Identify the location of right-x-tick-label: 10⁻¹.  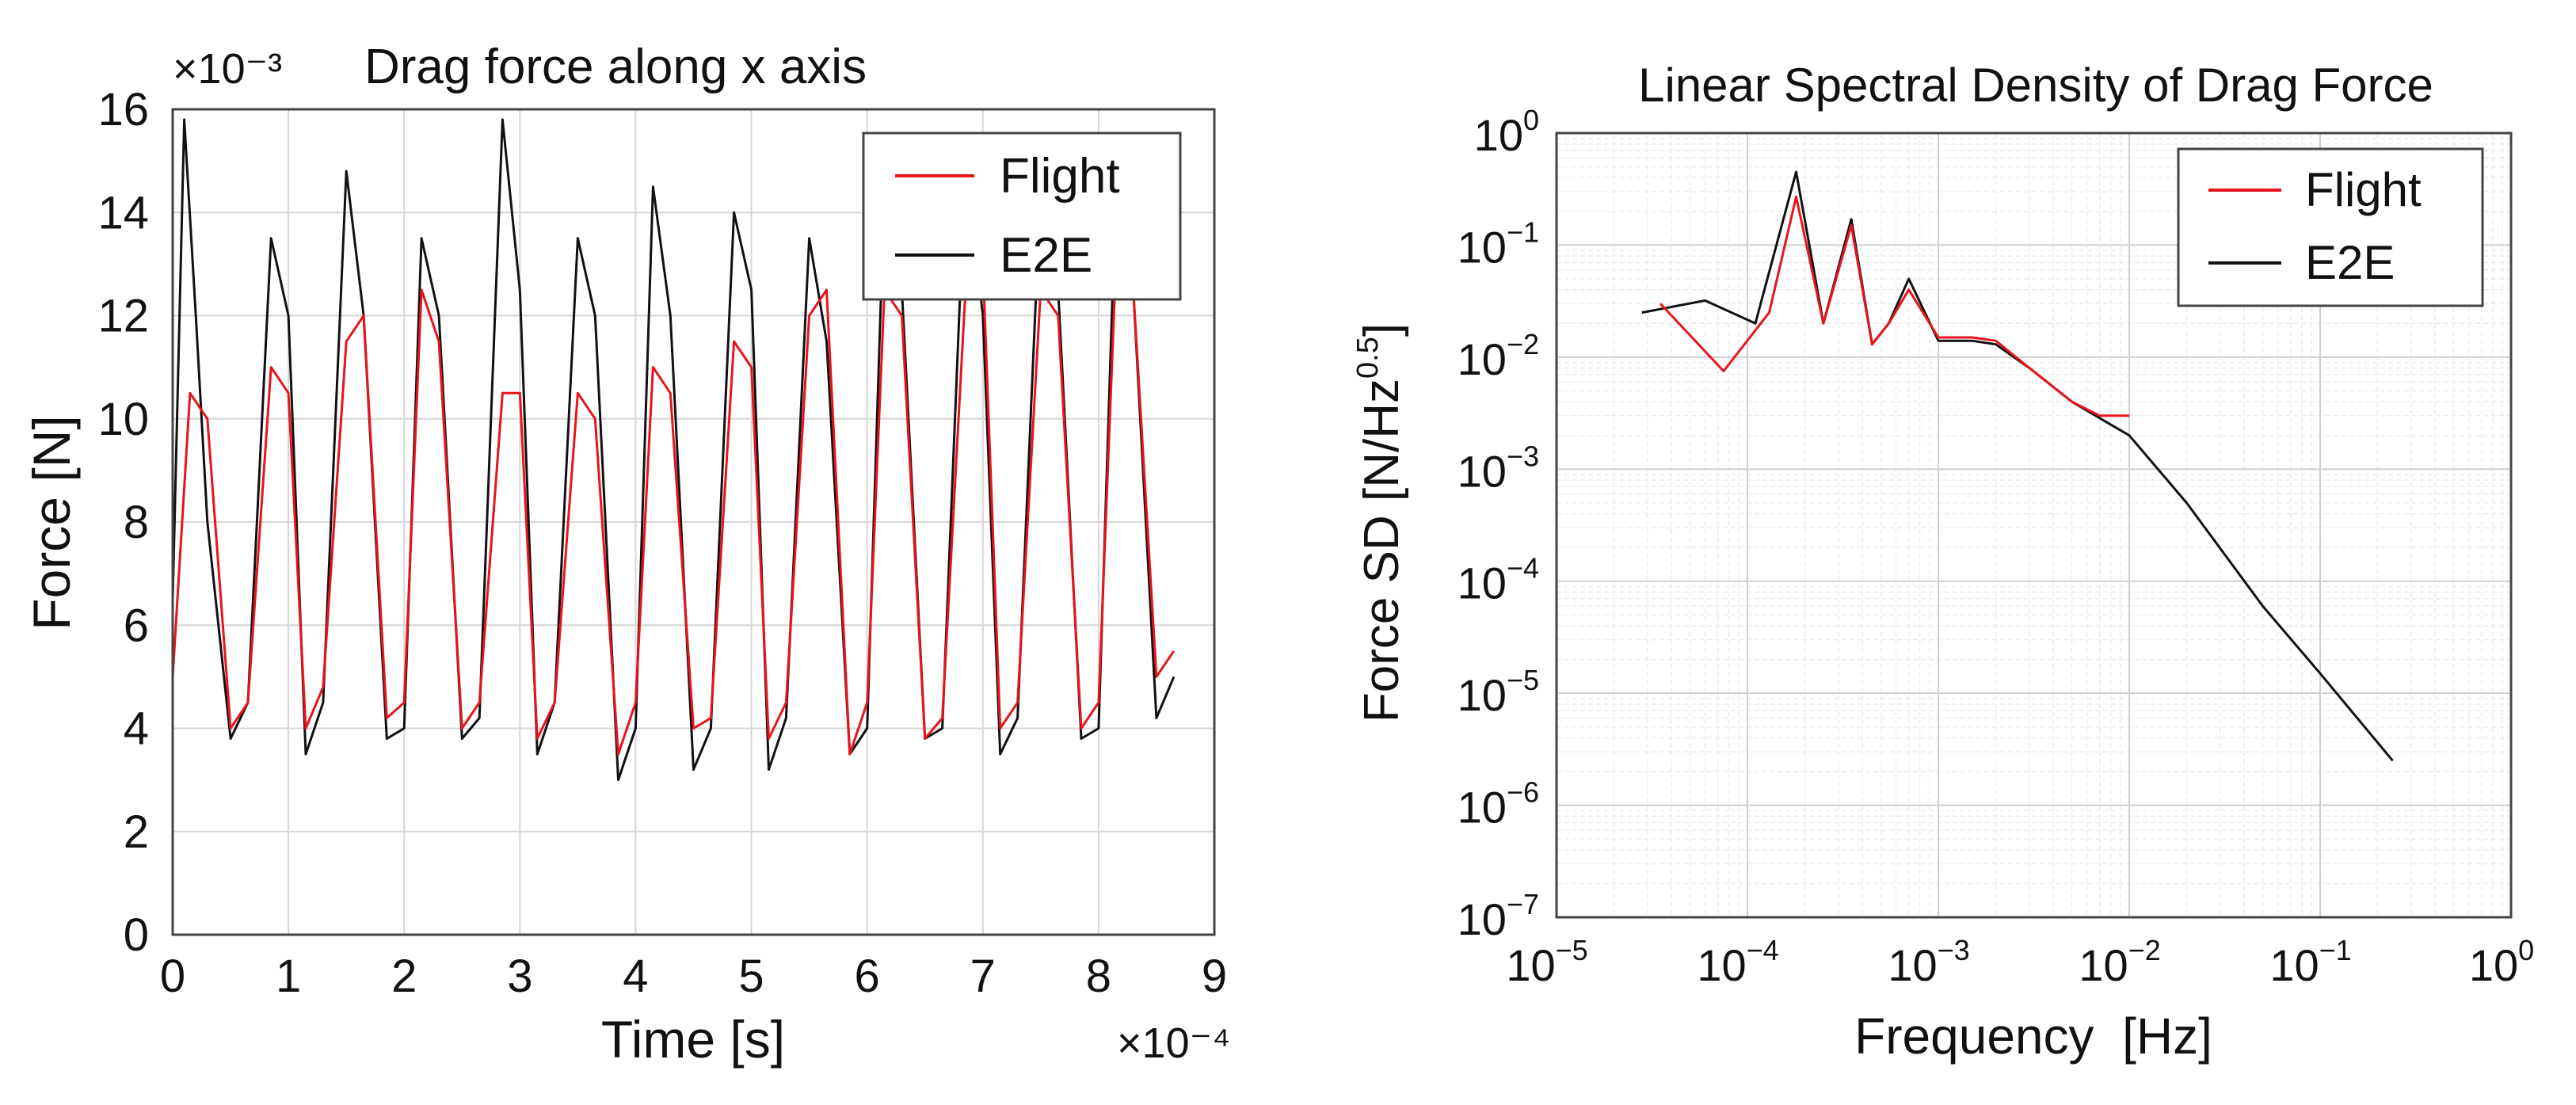
(2310, 962).